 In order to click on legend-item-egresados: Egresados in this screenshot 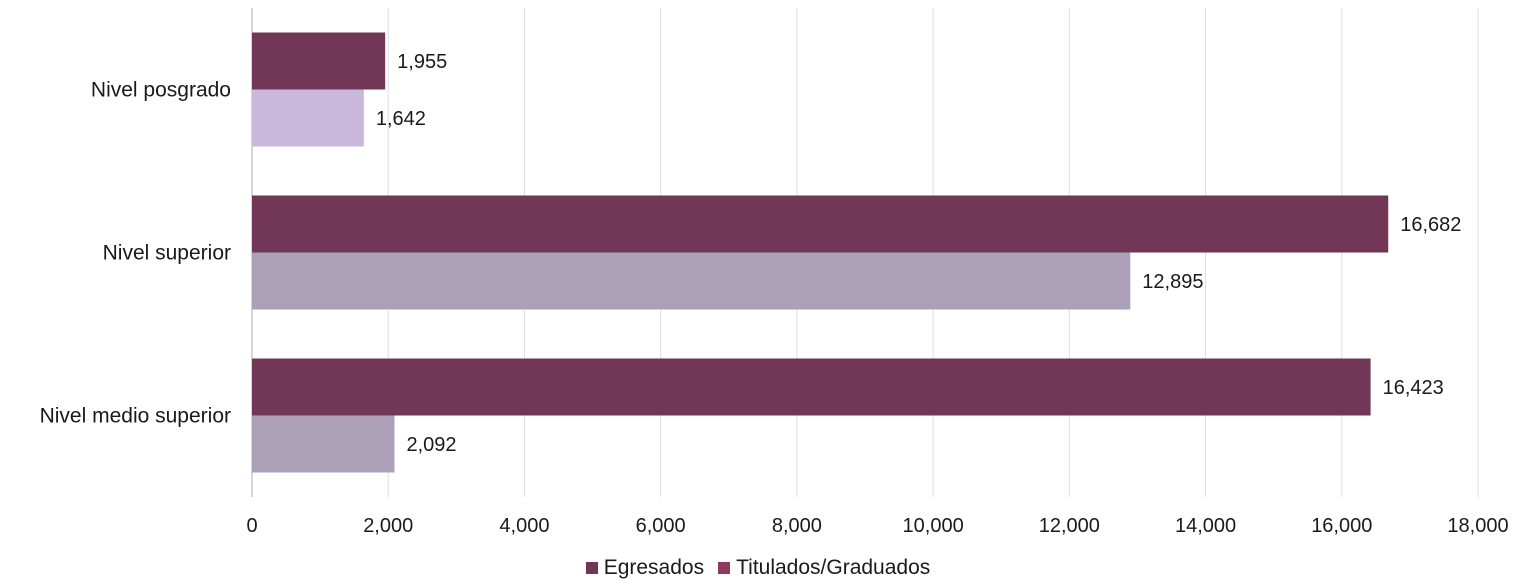, I will do `click(645, 568)`.